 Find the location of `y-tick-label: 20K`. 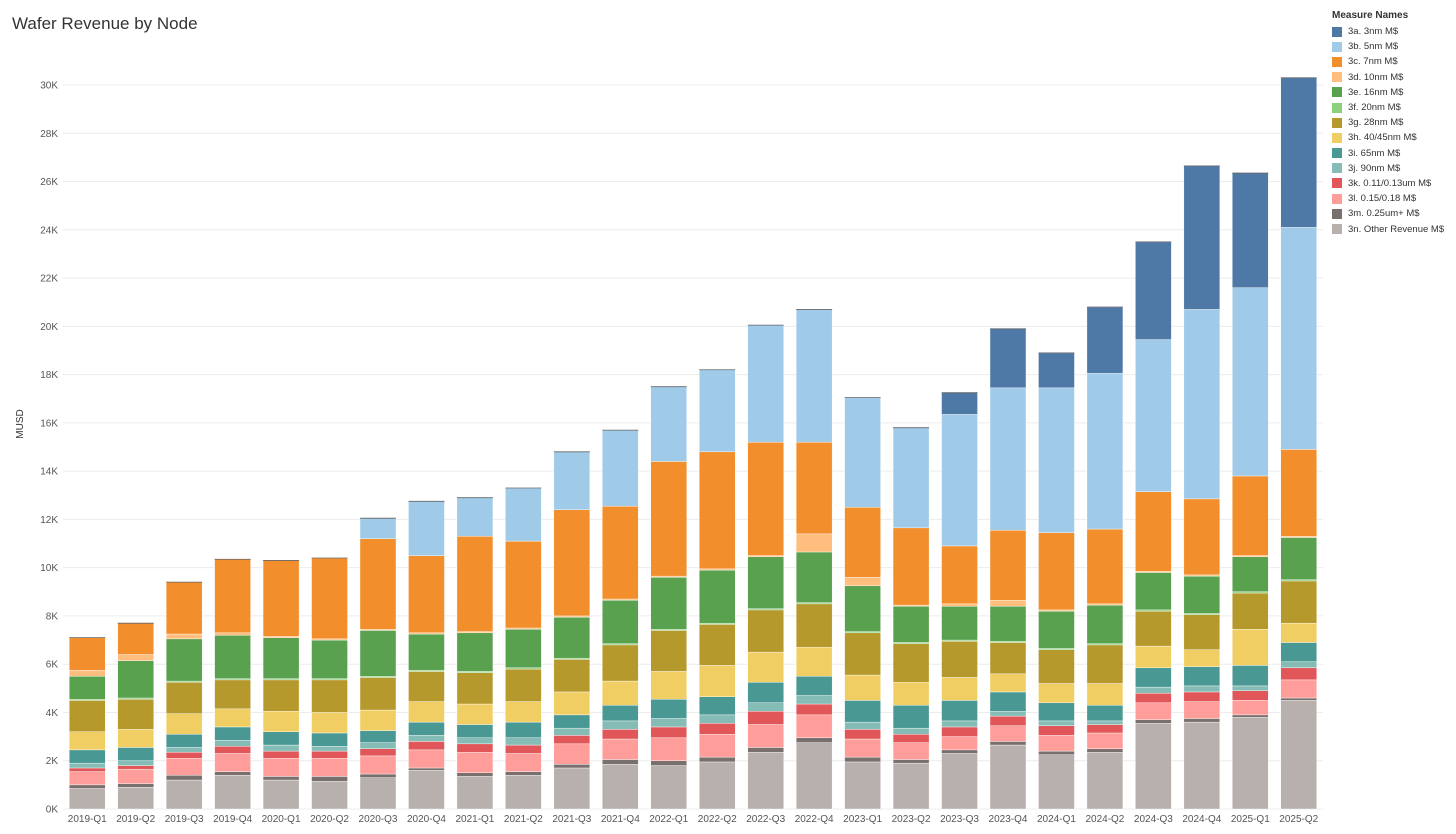

y-tick-label: 20K is located at coordinates (49, 327).